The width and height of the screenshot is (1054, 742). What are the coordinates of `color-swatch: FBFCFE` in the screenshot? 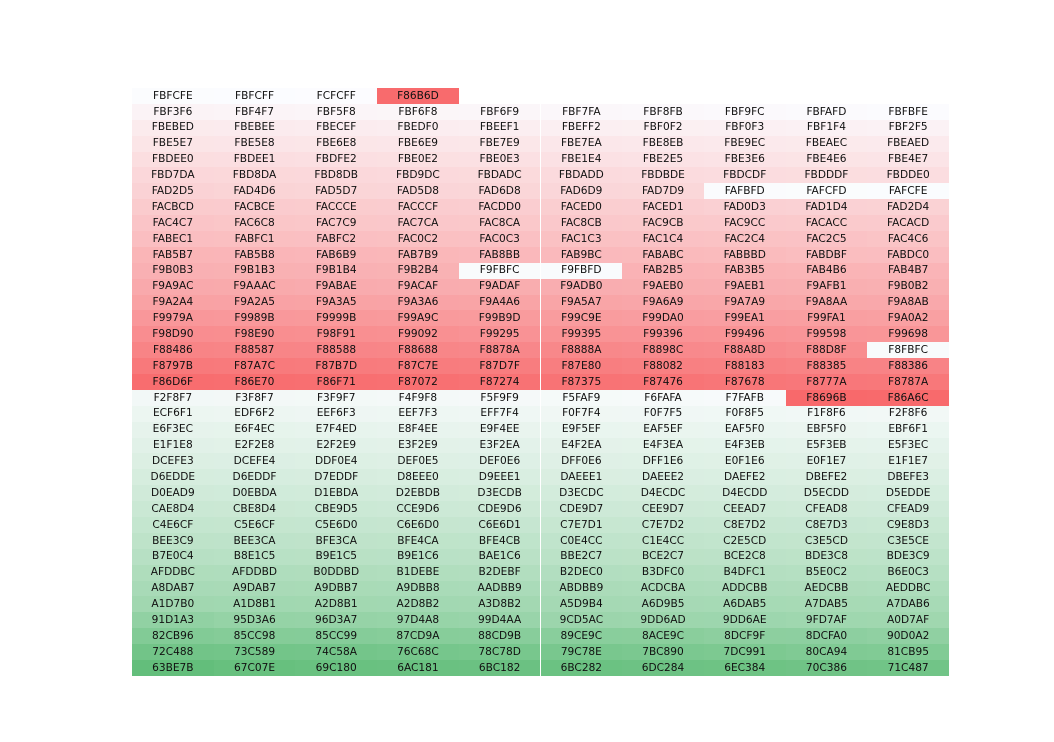 It's located at (173, 96).